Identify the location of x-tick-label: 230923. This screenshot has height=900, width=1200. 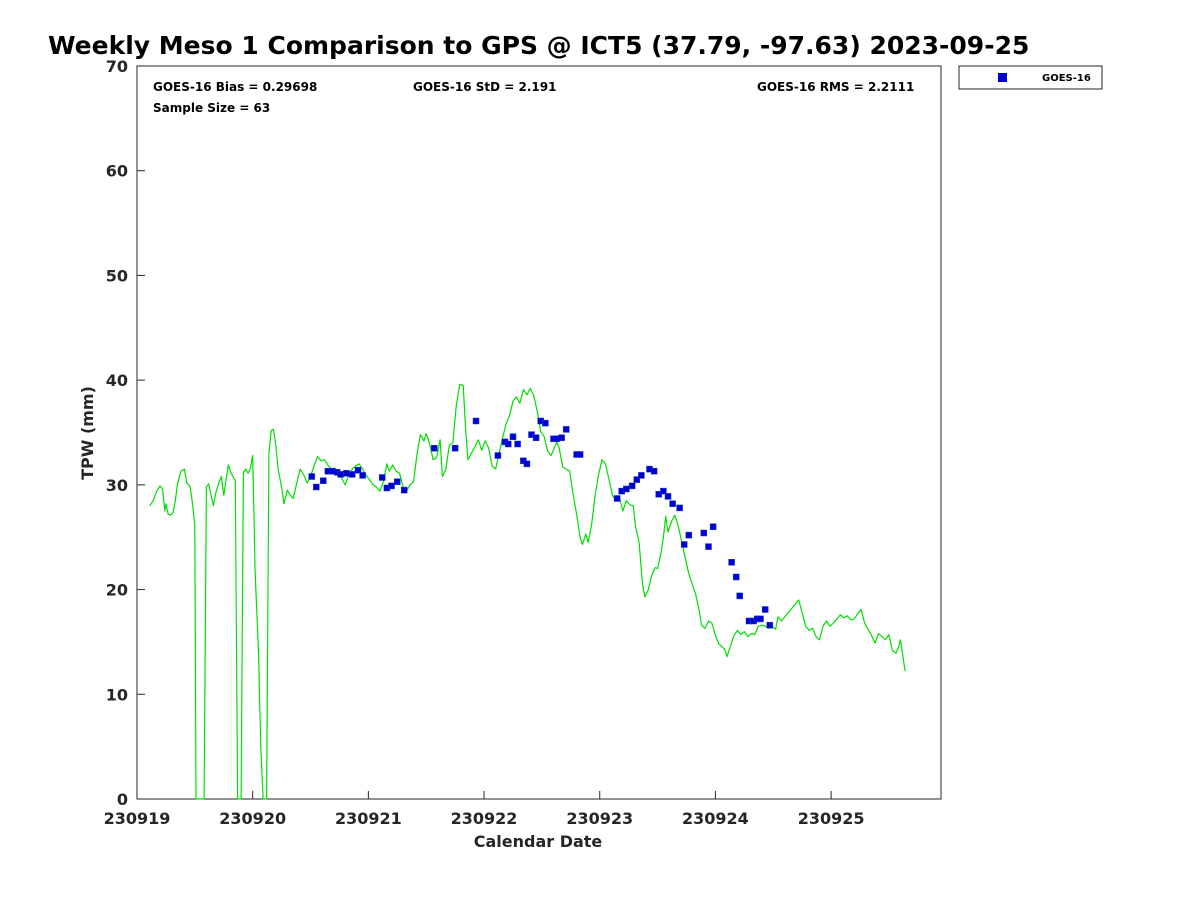
(599, 818).